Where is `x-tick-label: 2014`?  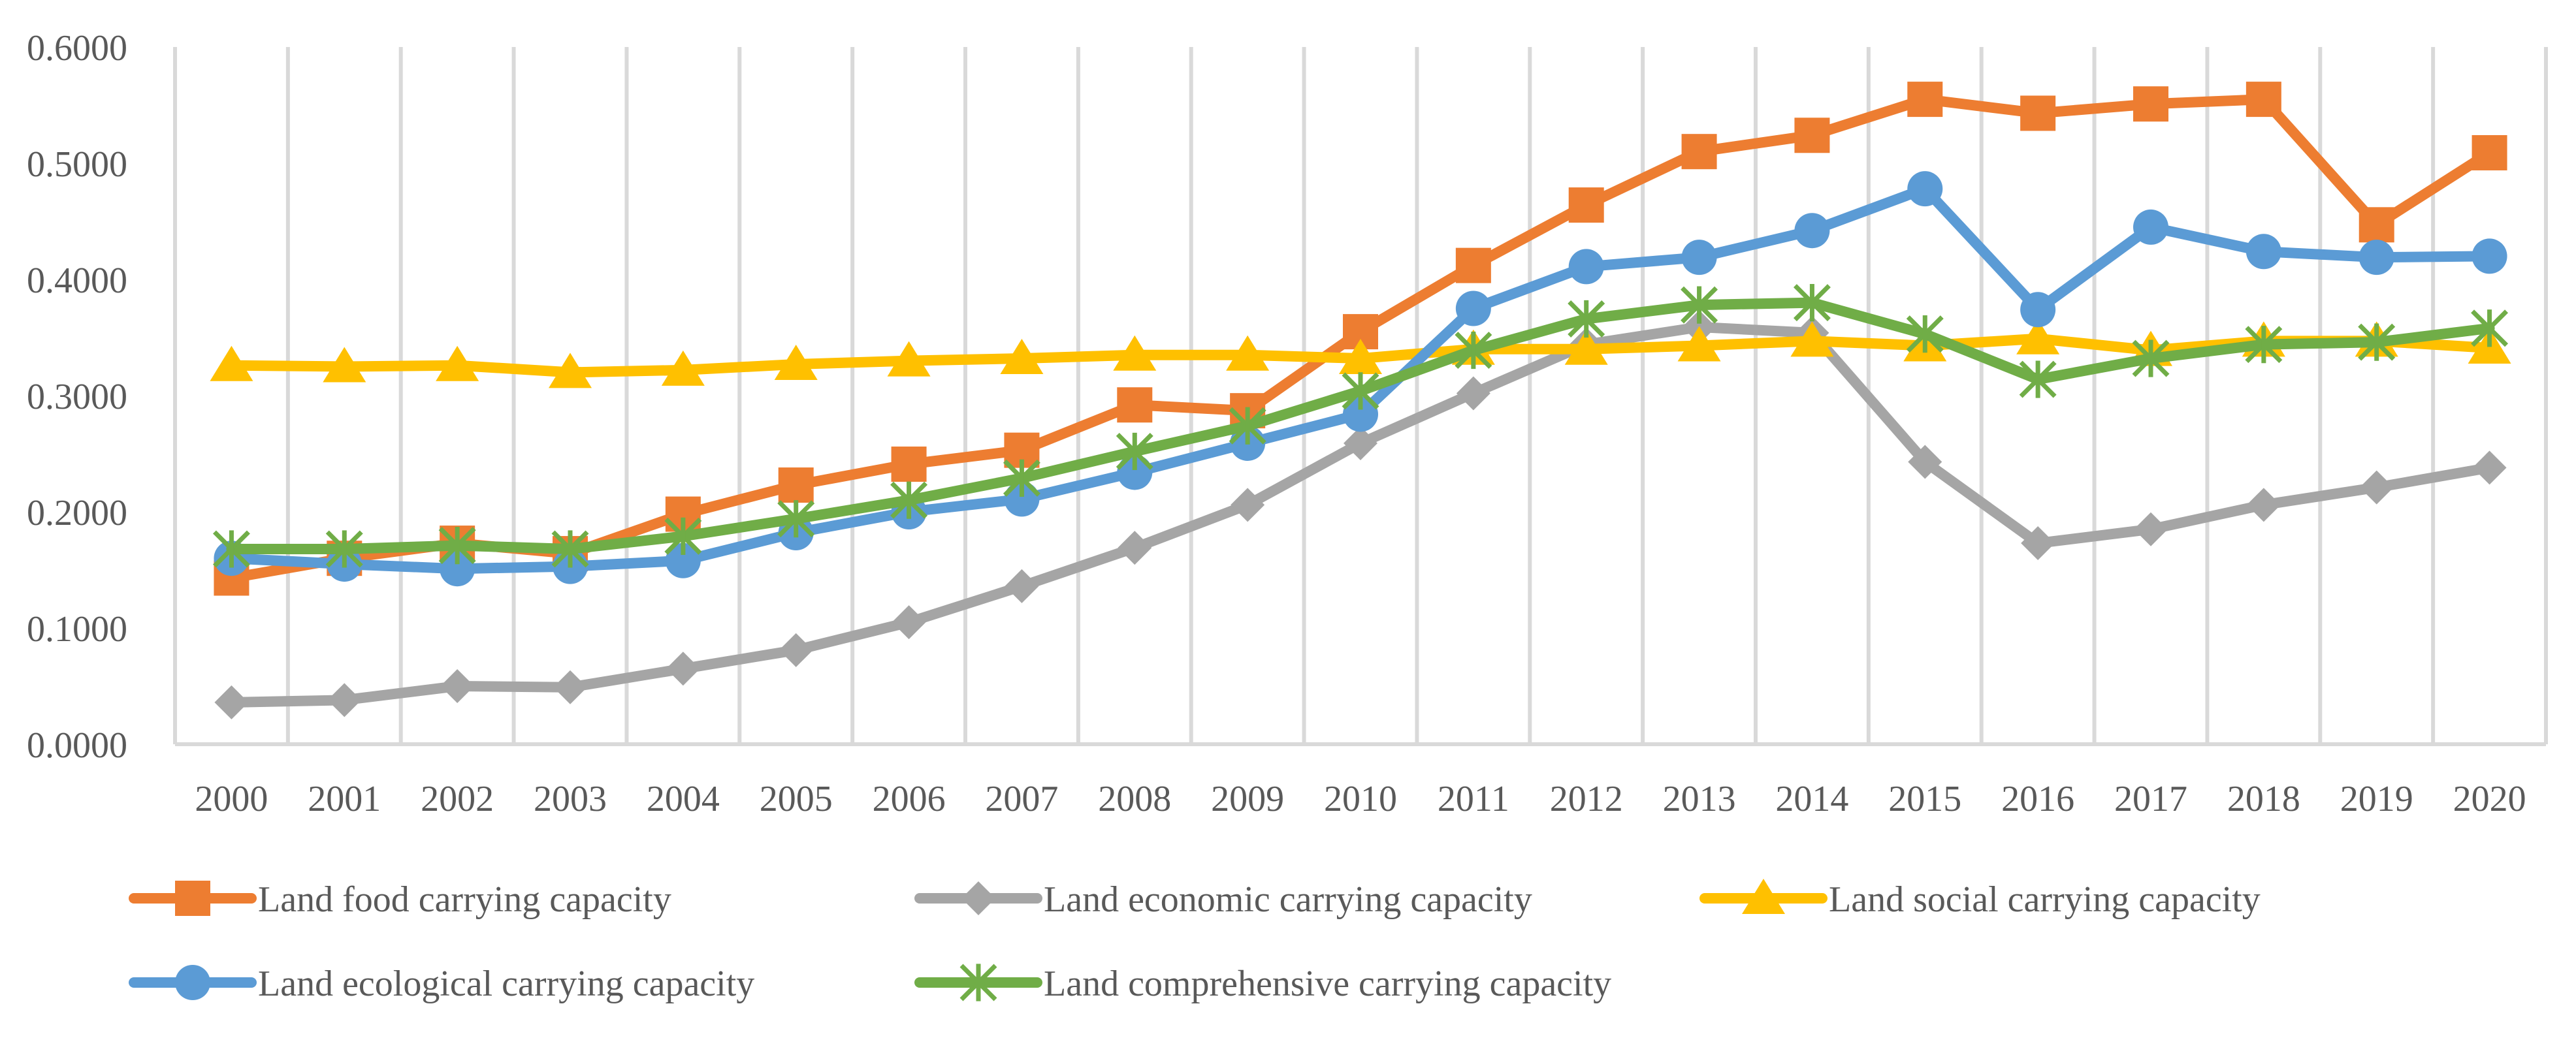
x-tick-label: 2014 is located at coordinates (1811, 799).